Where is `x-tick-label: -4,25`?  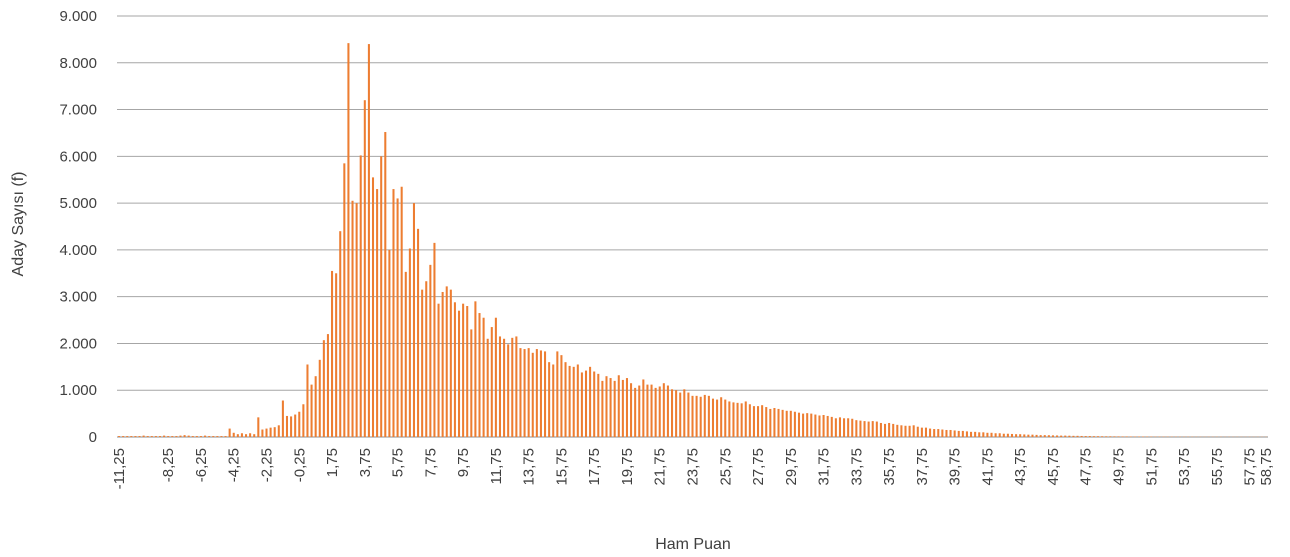
x-tick-label: -4,25 is located at coordinates (234, 465).